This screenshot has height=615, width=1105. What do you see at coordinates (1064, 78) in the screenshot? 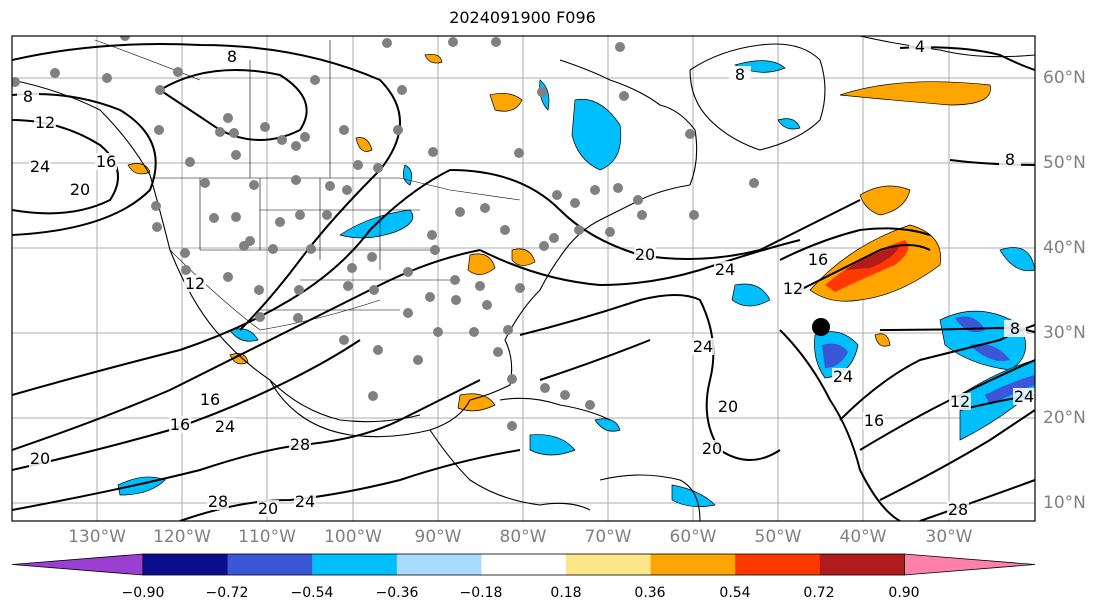
I see `lat-label: 60°N` at bounding box center [1064, 78].